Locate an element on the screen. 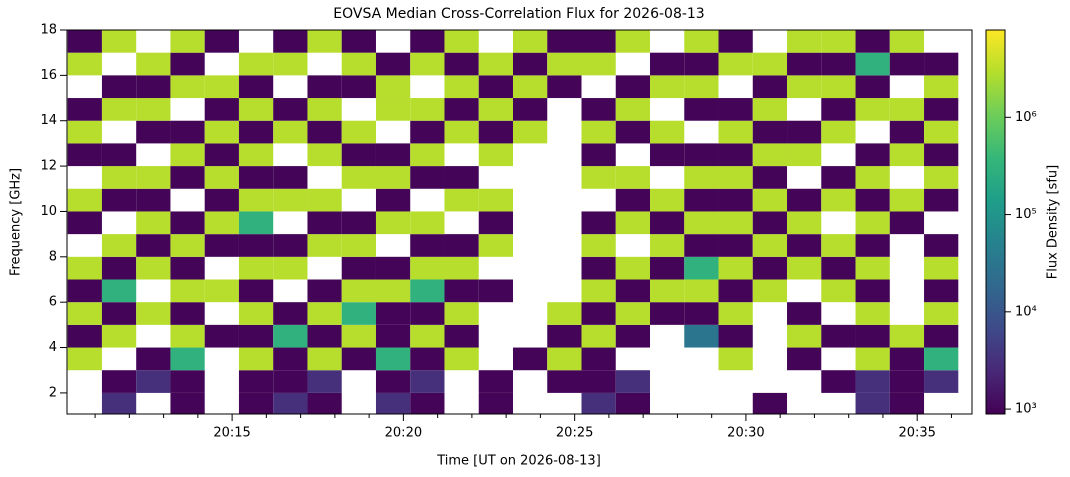 The width and height of the screenshot is (1070, 477). y-axis-label: Frequency [GHz] is located at coordinates (16, 222).